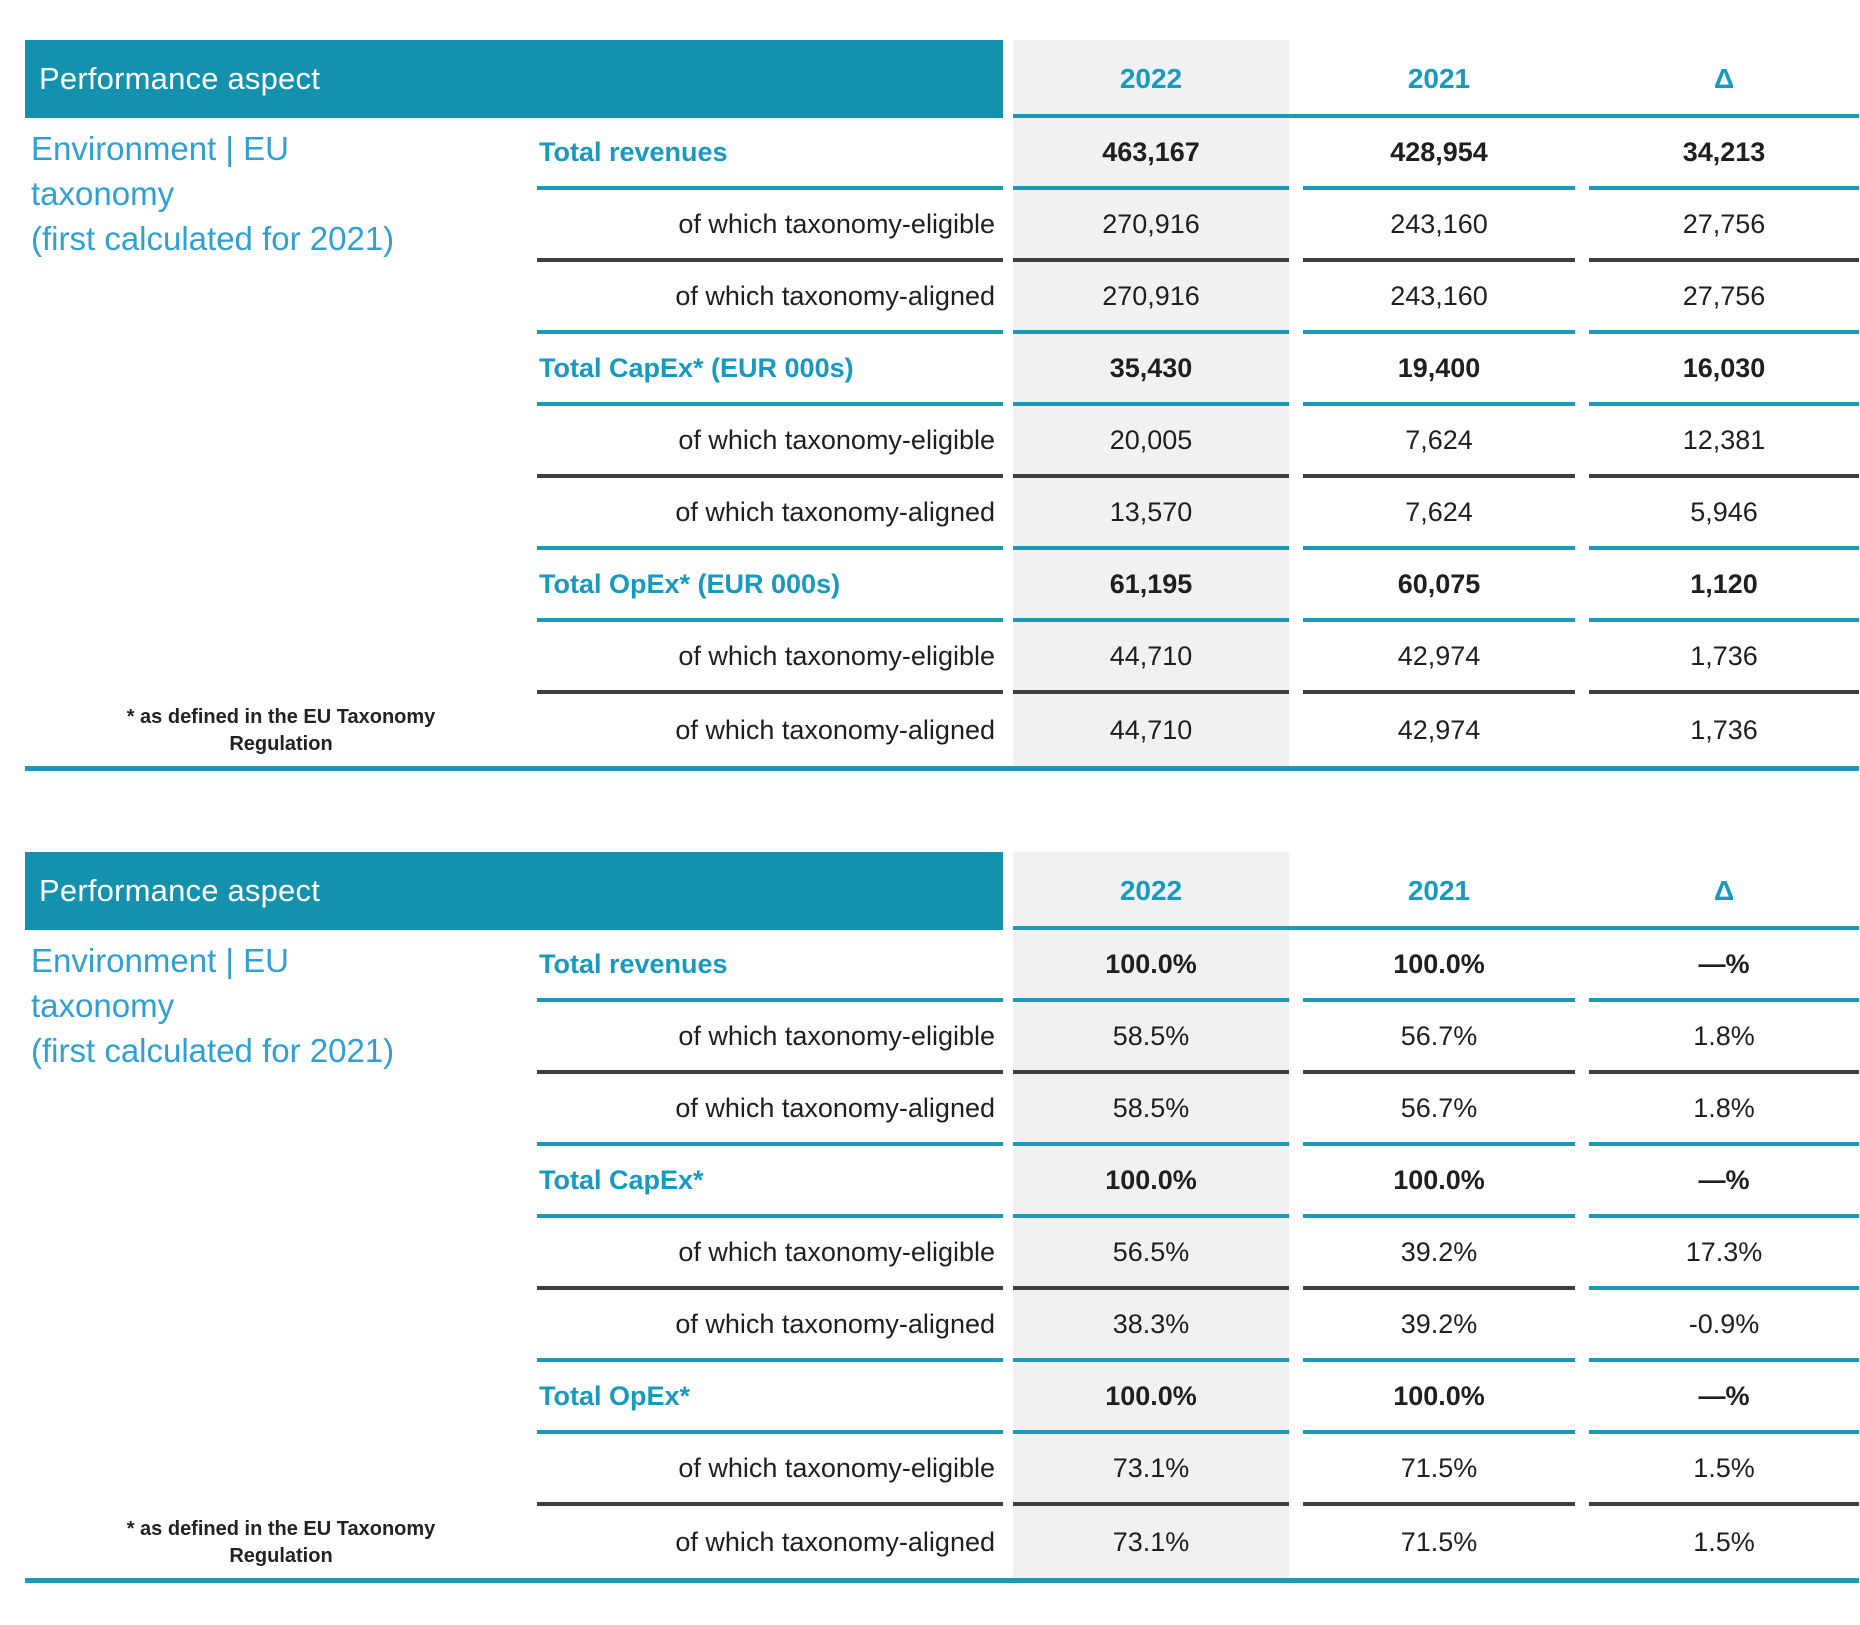 This screenshot has width=1860, height=1625. I want to click on value-2022: 463,167, so click(1151, 154).